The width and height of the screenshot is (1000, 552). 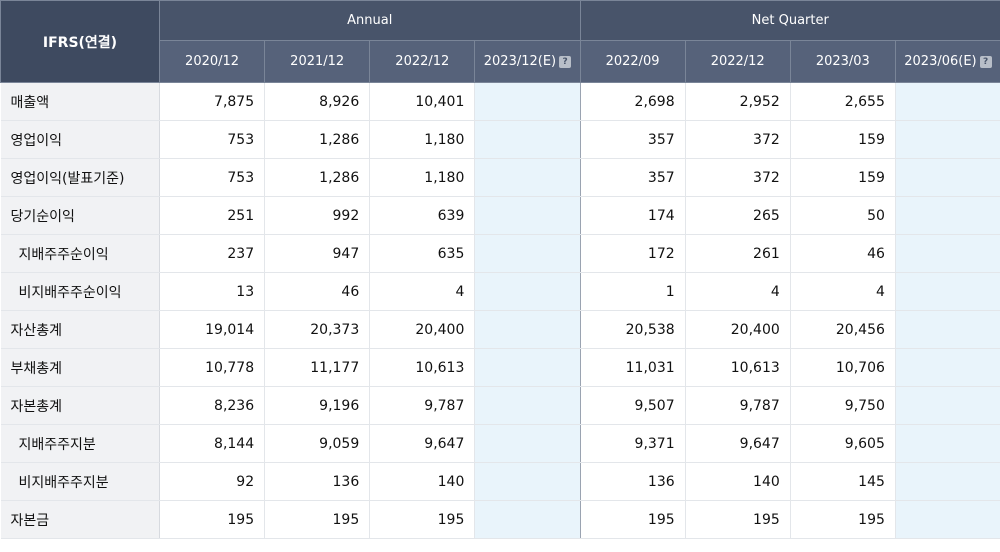 I want to click on annual-value-cell: 9,196, so click(x=317, y=405).